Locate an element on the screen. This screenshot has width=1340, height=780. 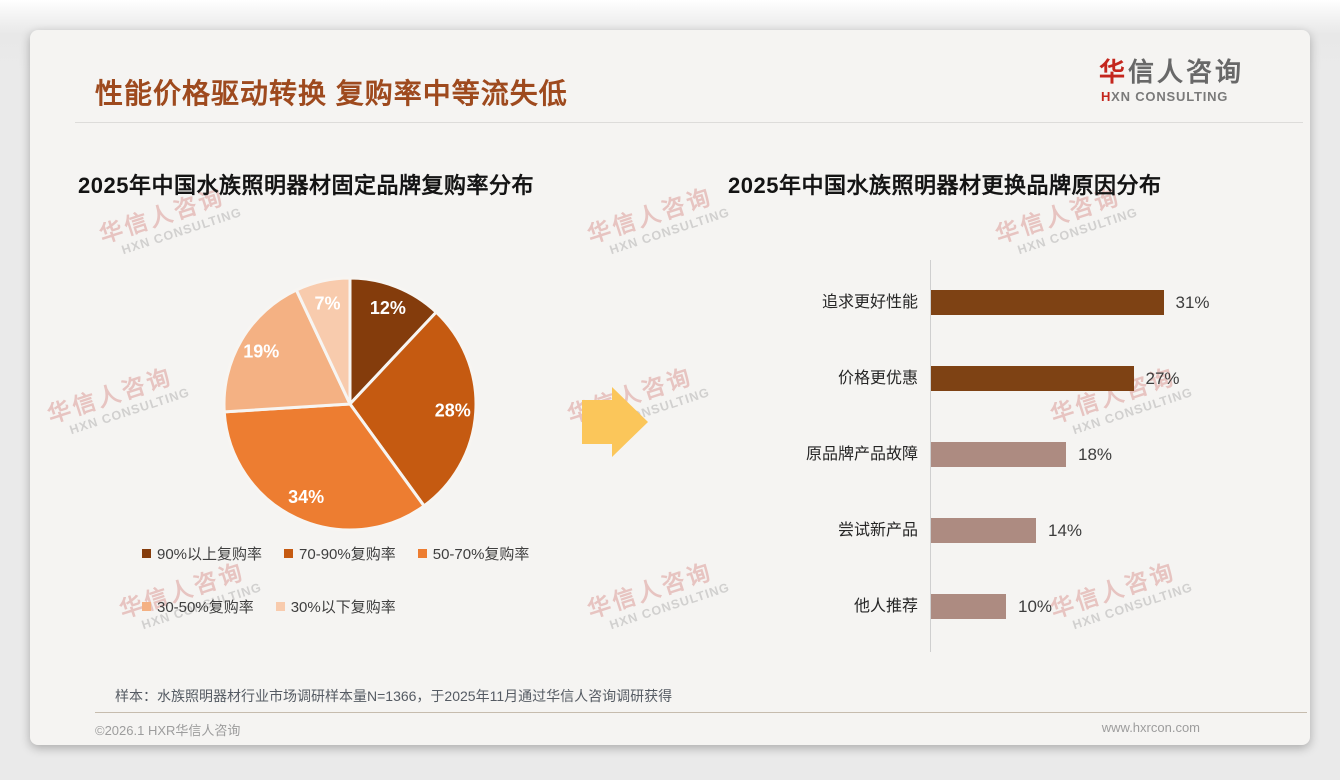
legend-item: 30-50%复购率 is located at coordinates (198, 606).